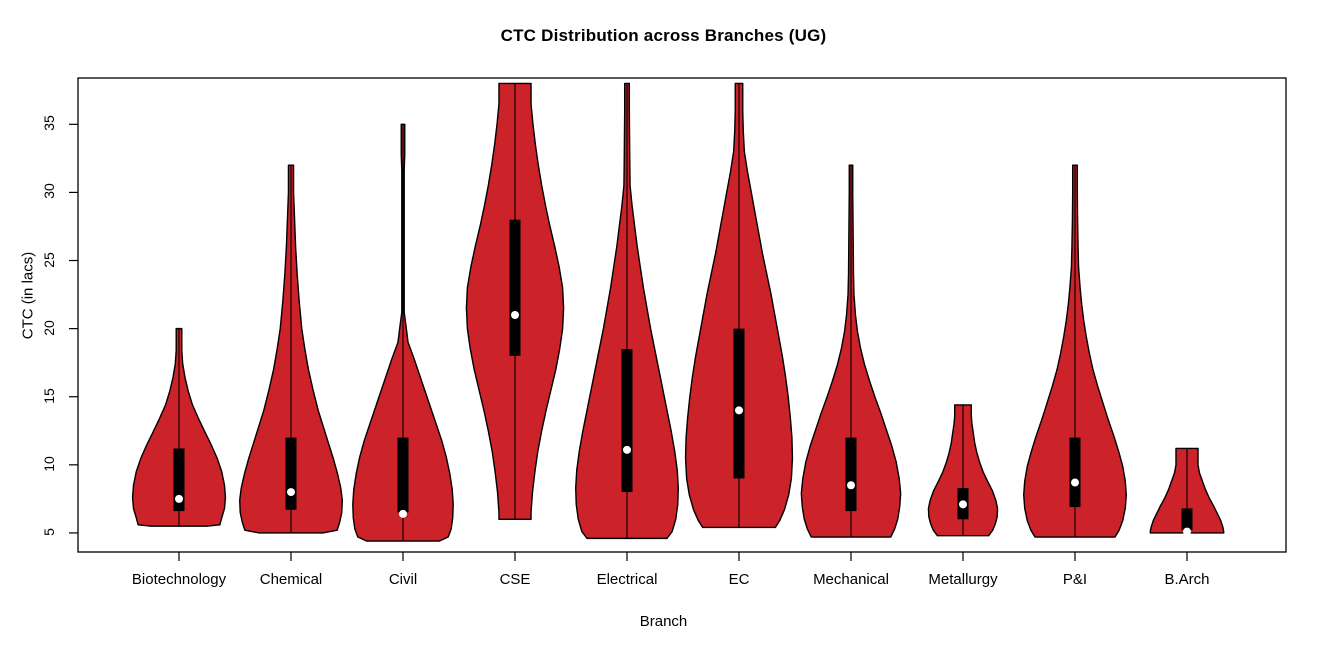 The image size is (1327, 653). I want to click on violin-ec, so click(739, 305).